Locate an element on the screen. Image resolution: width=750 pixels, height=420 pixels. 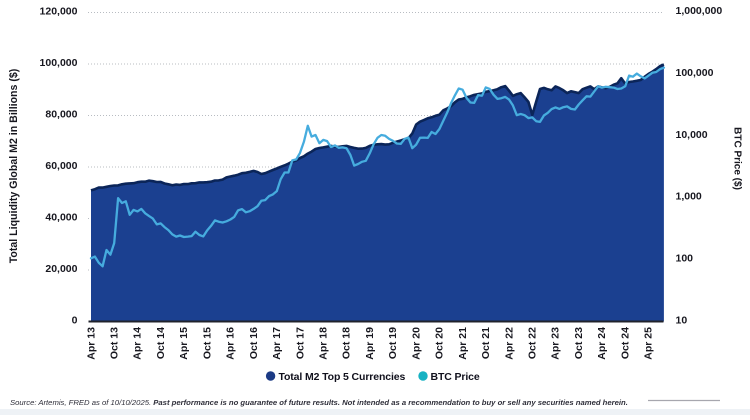
svg-text: 10,000 is located at coordinates (692, 135).